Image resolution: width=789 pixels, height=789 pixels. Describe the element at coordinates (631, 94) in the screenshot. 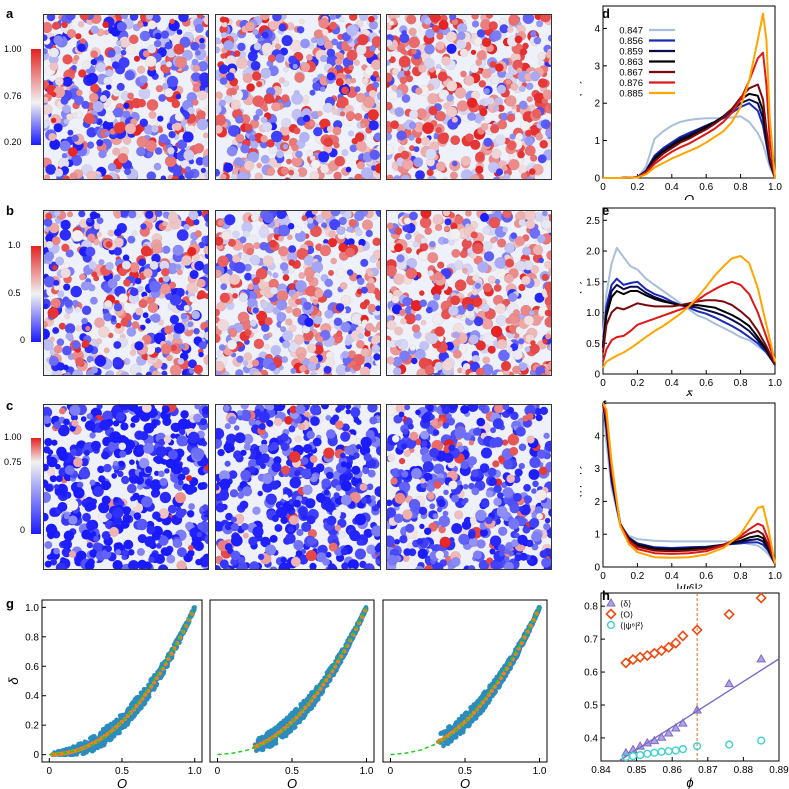

I see `chart-d-legend-label: 0.885` at that location.